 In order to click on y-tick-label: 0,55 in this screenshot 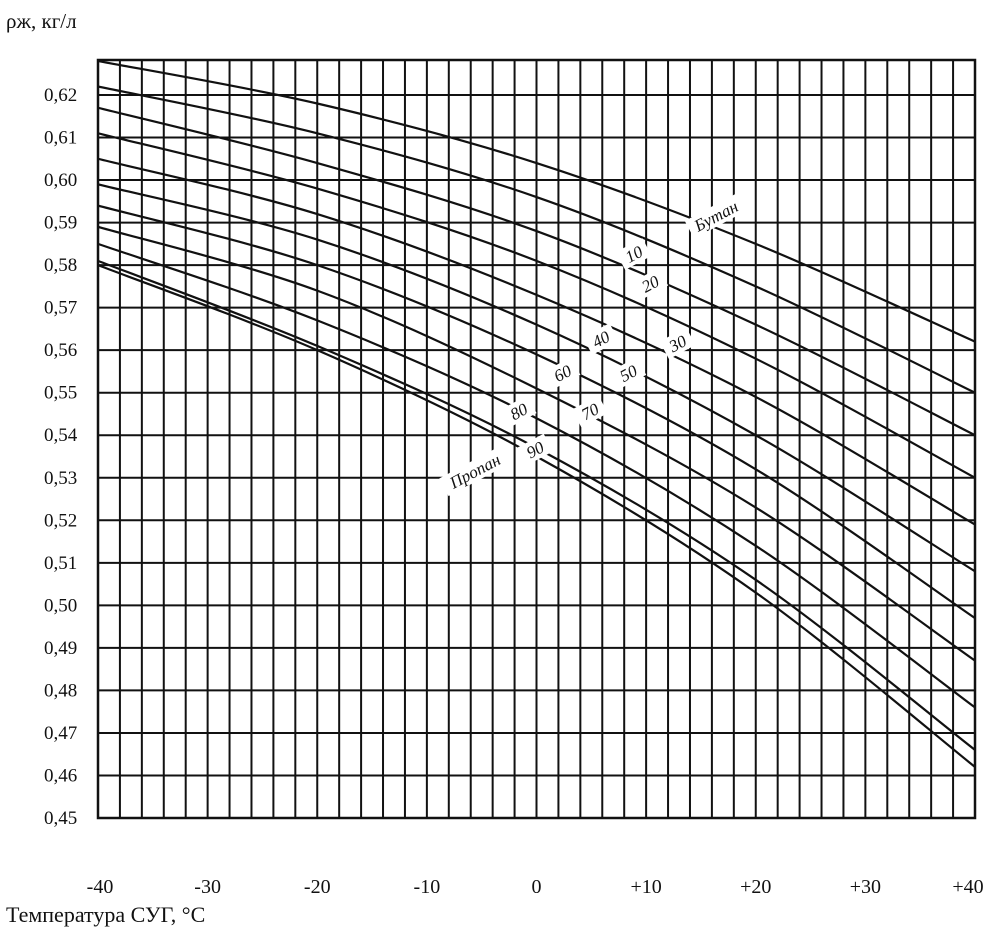, I will do `click(60, 393)`.